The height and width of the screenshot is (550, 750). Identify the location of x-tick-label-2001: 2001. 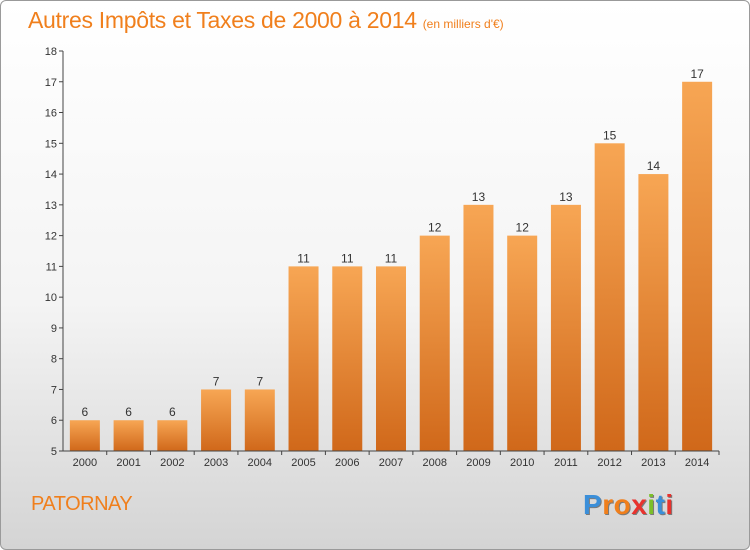
(128, 463).